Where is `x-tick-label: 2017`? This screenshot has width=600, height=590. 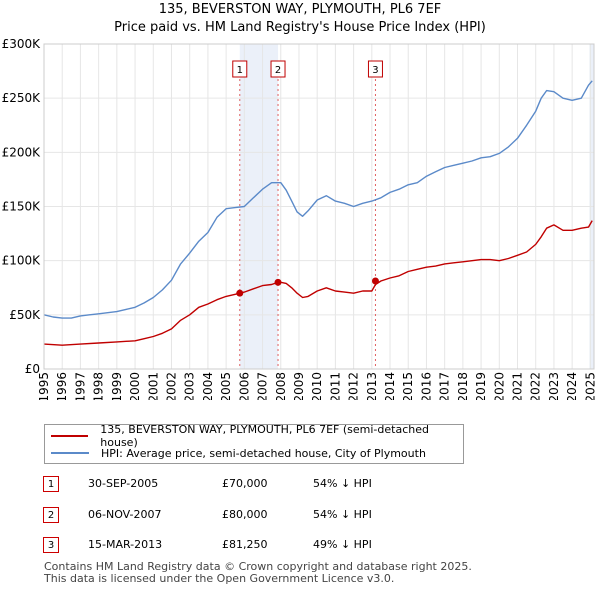 x-tick-label: 2017 is located at coordinates (445, 386).